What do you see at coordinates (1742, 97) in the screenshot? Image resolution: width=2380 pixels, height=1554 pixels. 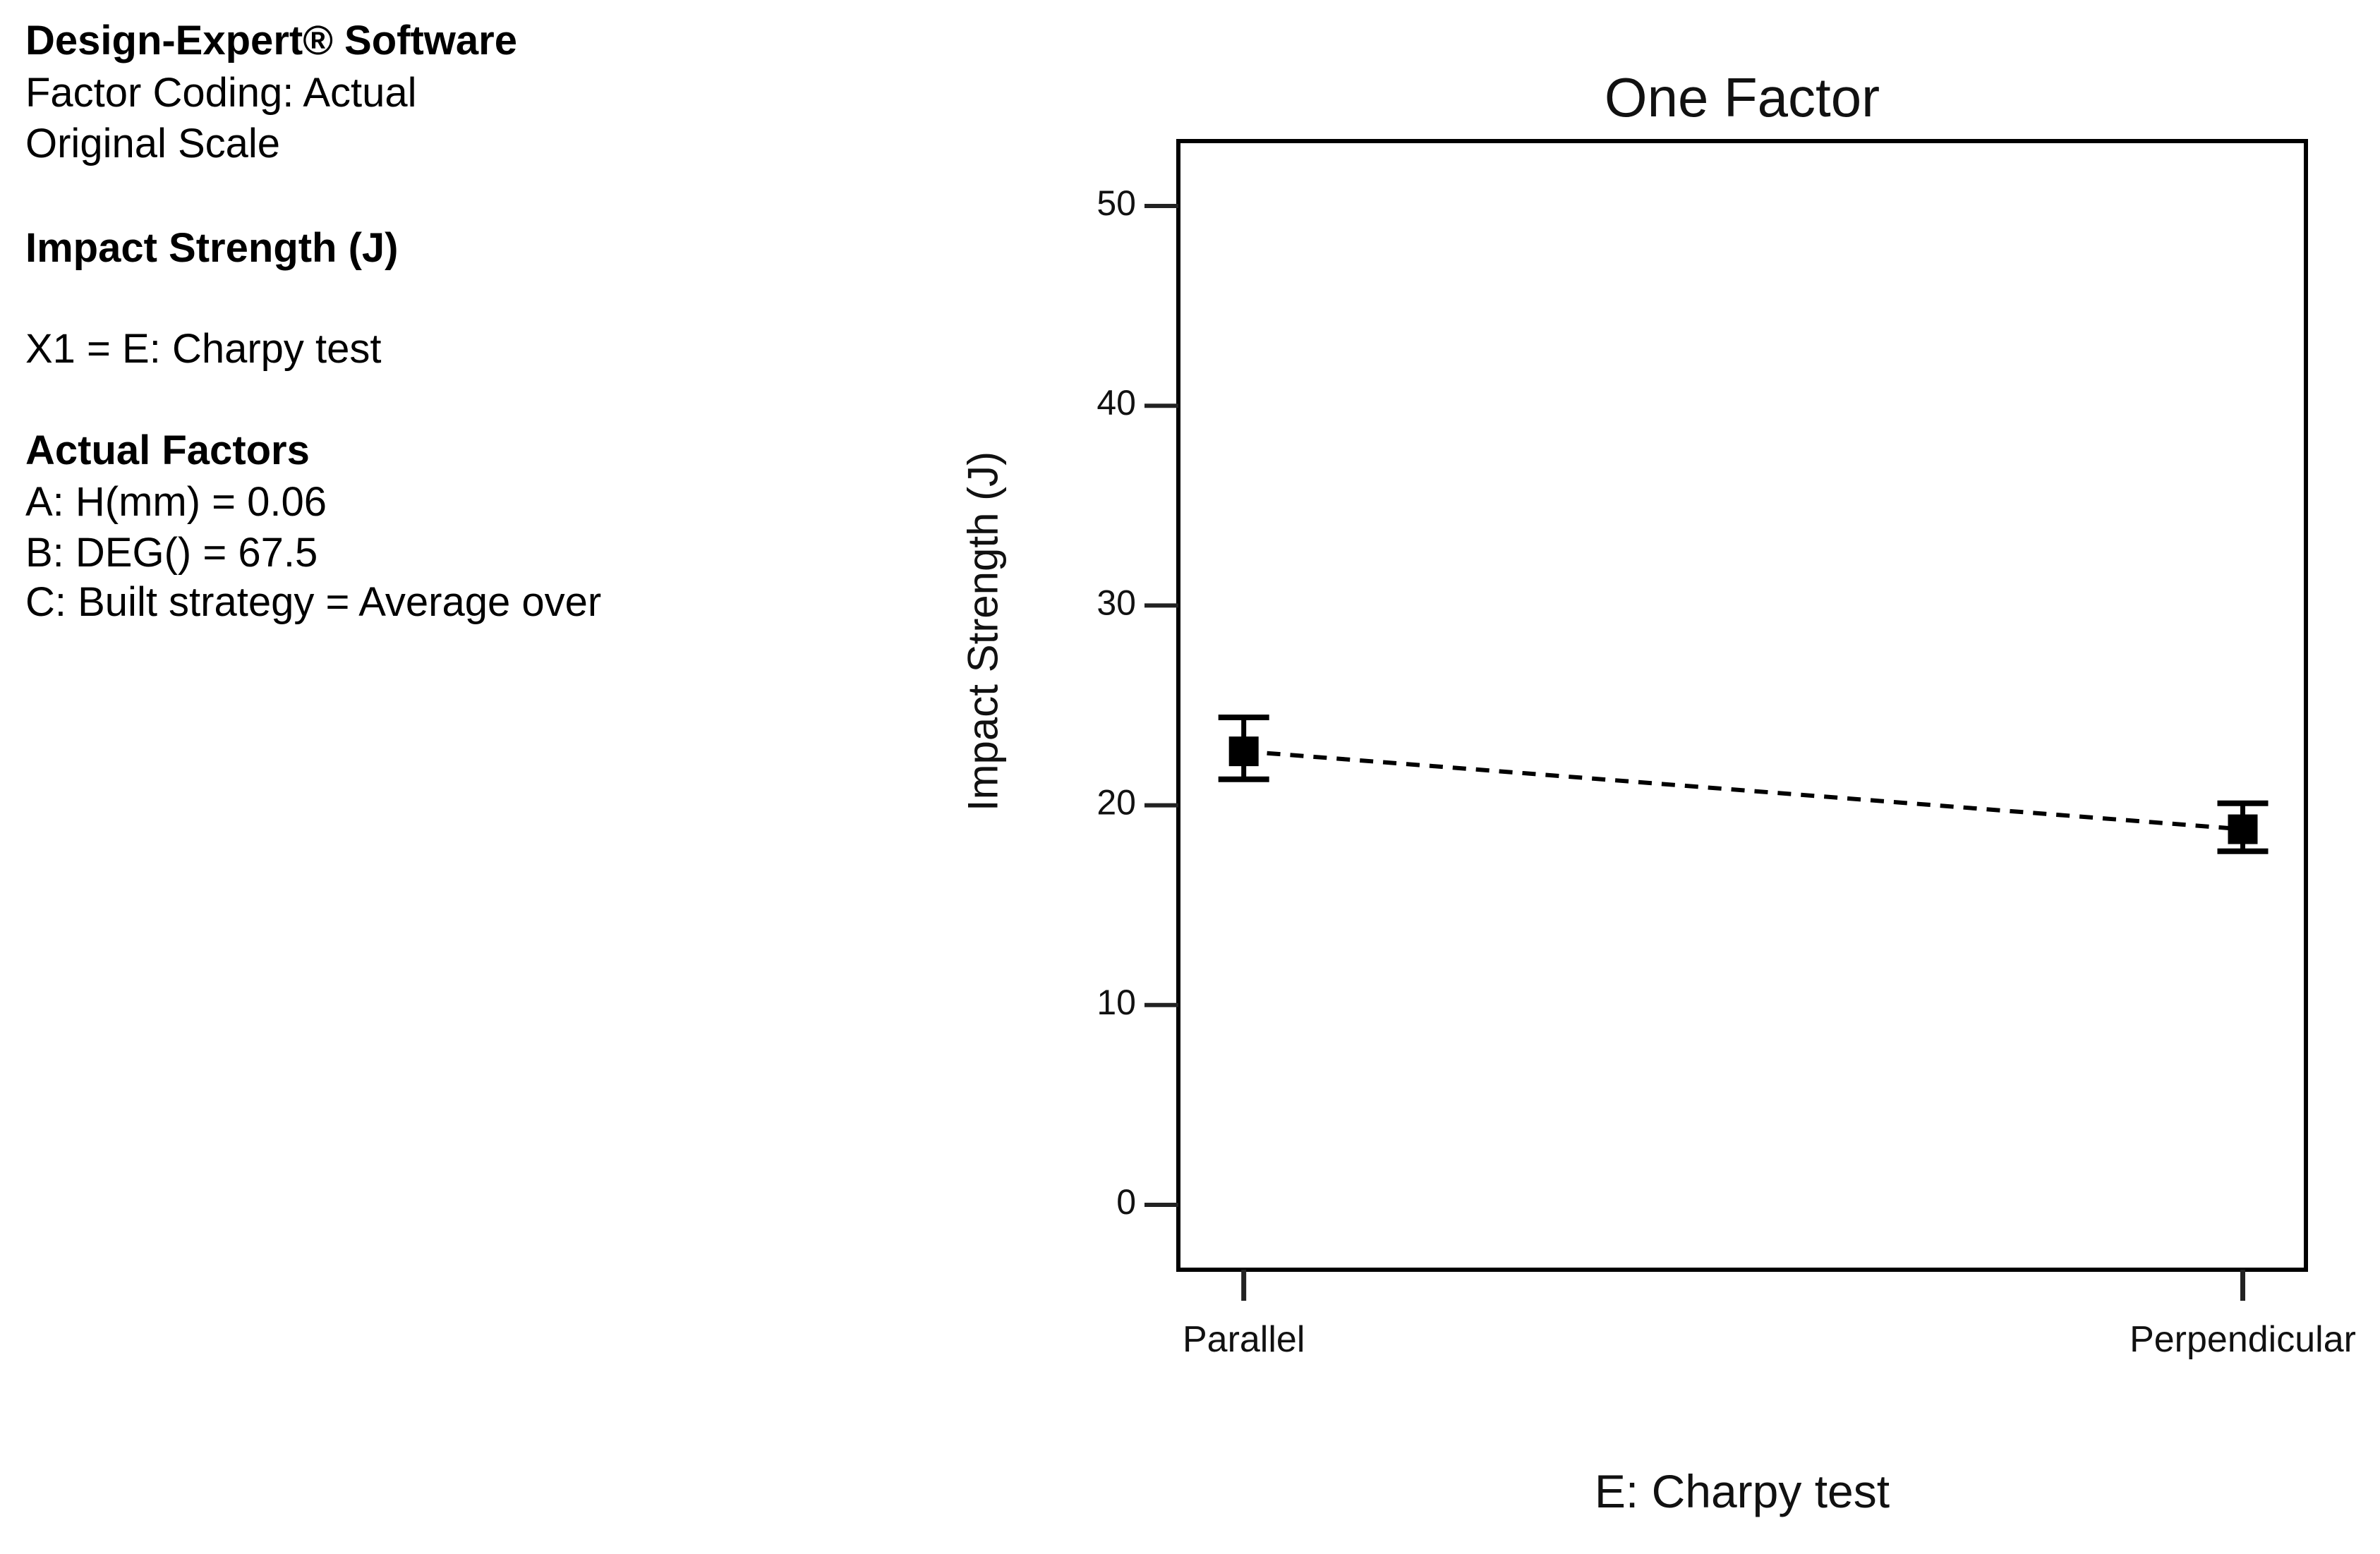 I see `chart-title: One Factor` at bounding box center [1742, 97].